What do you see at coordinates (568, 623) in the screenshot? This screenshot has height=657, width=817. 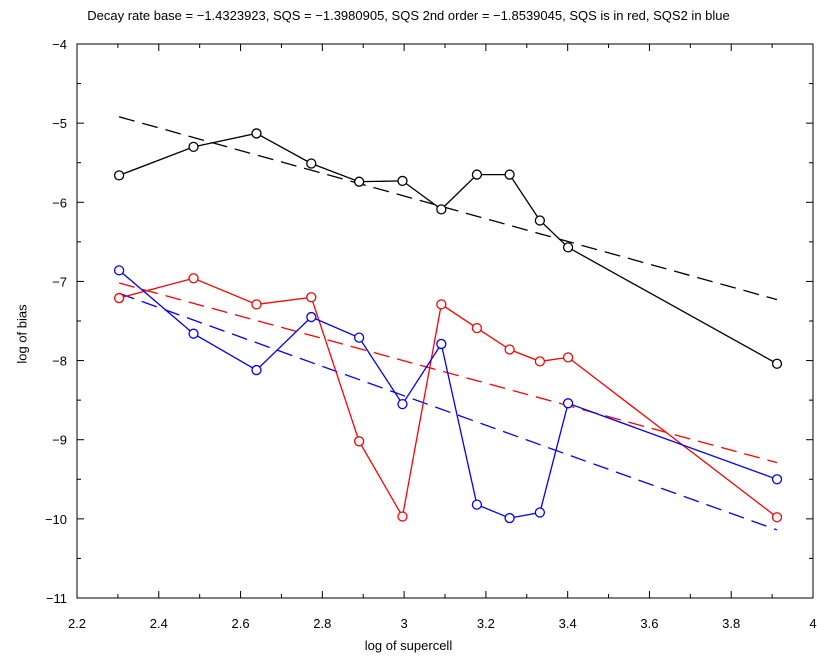 I see `x-tick-label: 3.4` at bounding box center [568, 623].